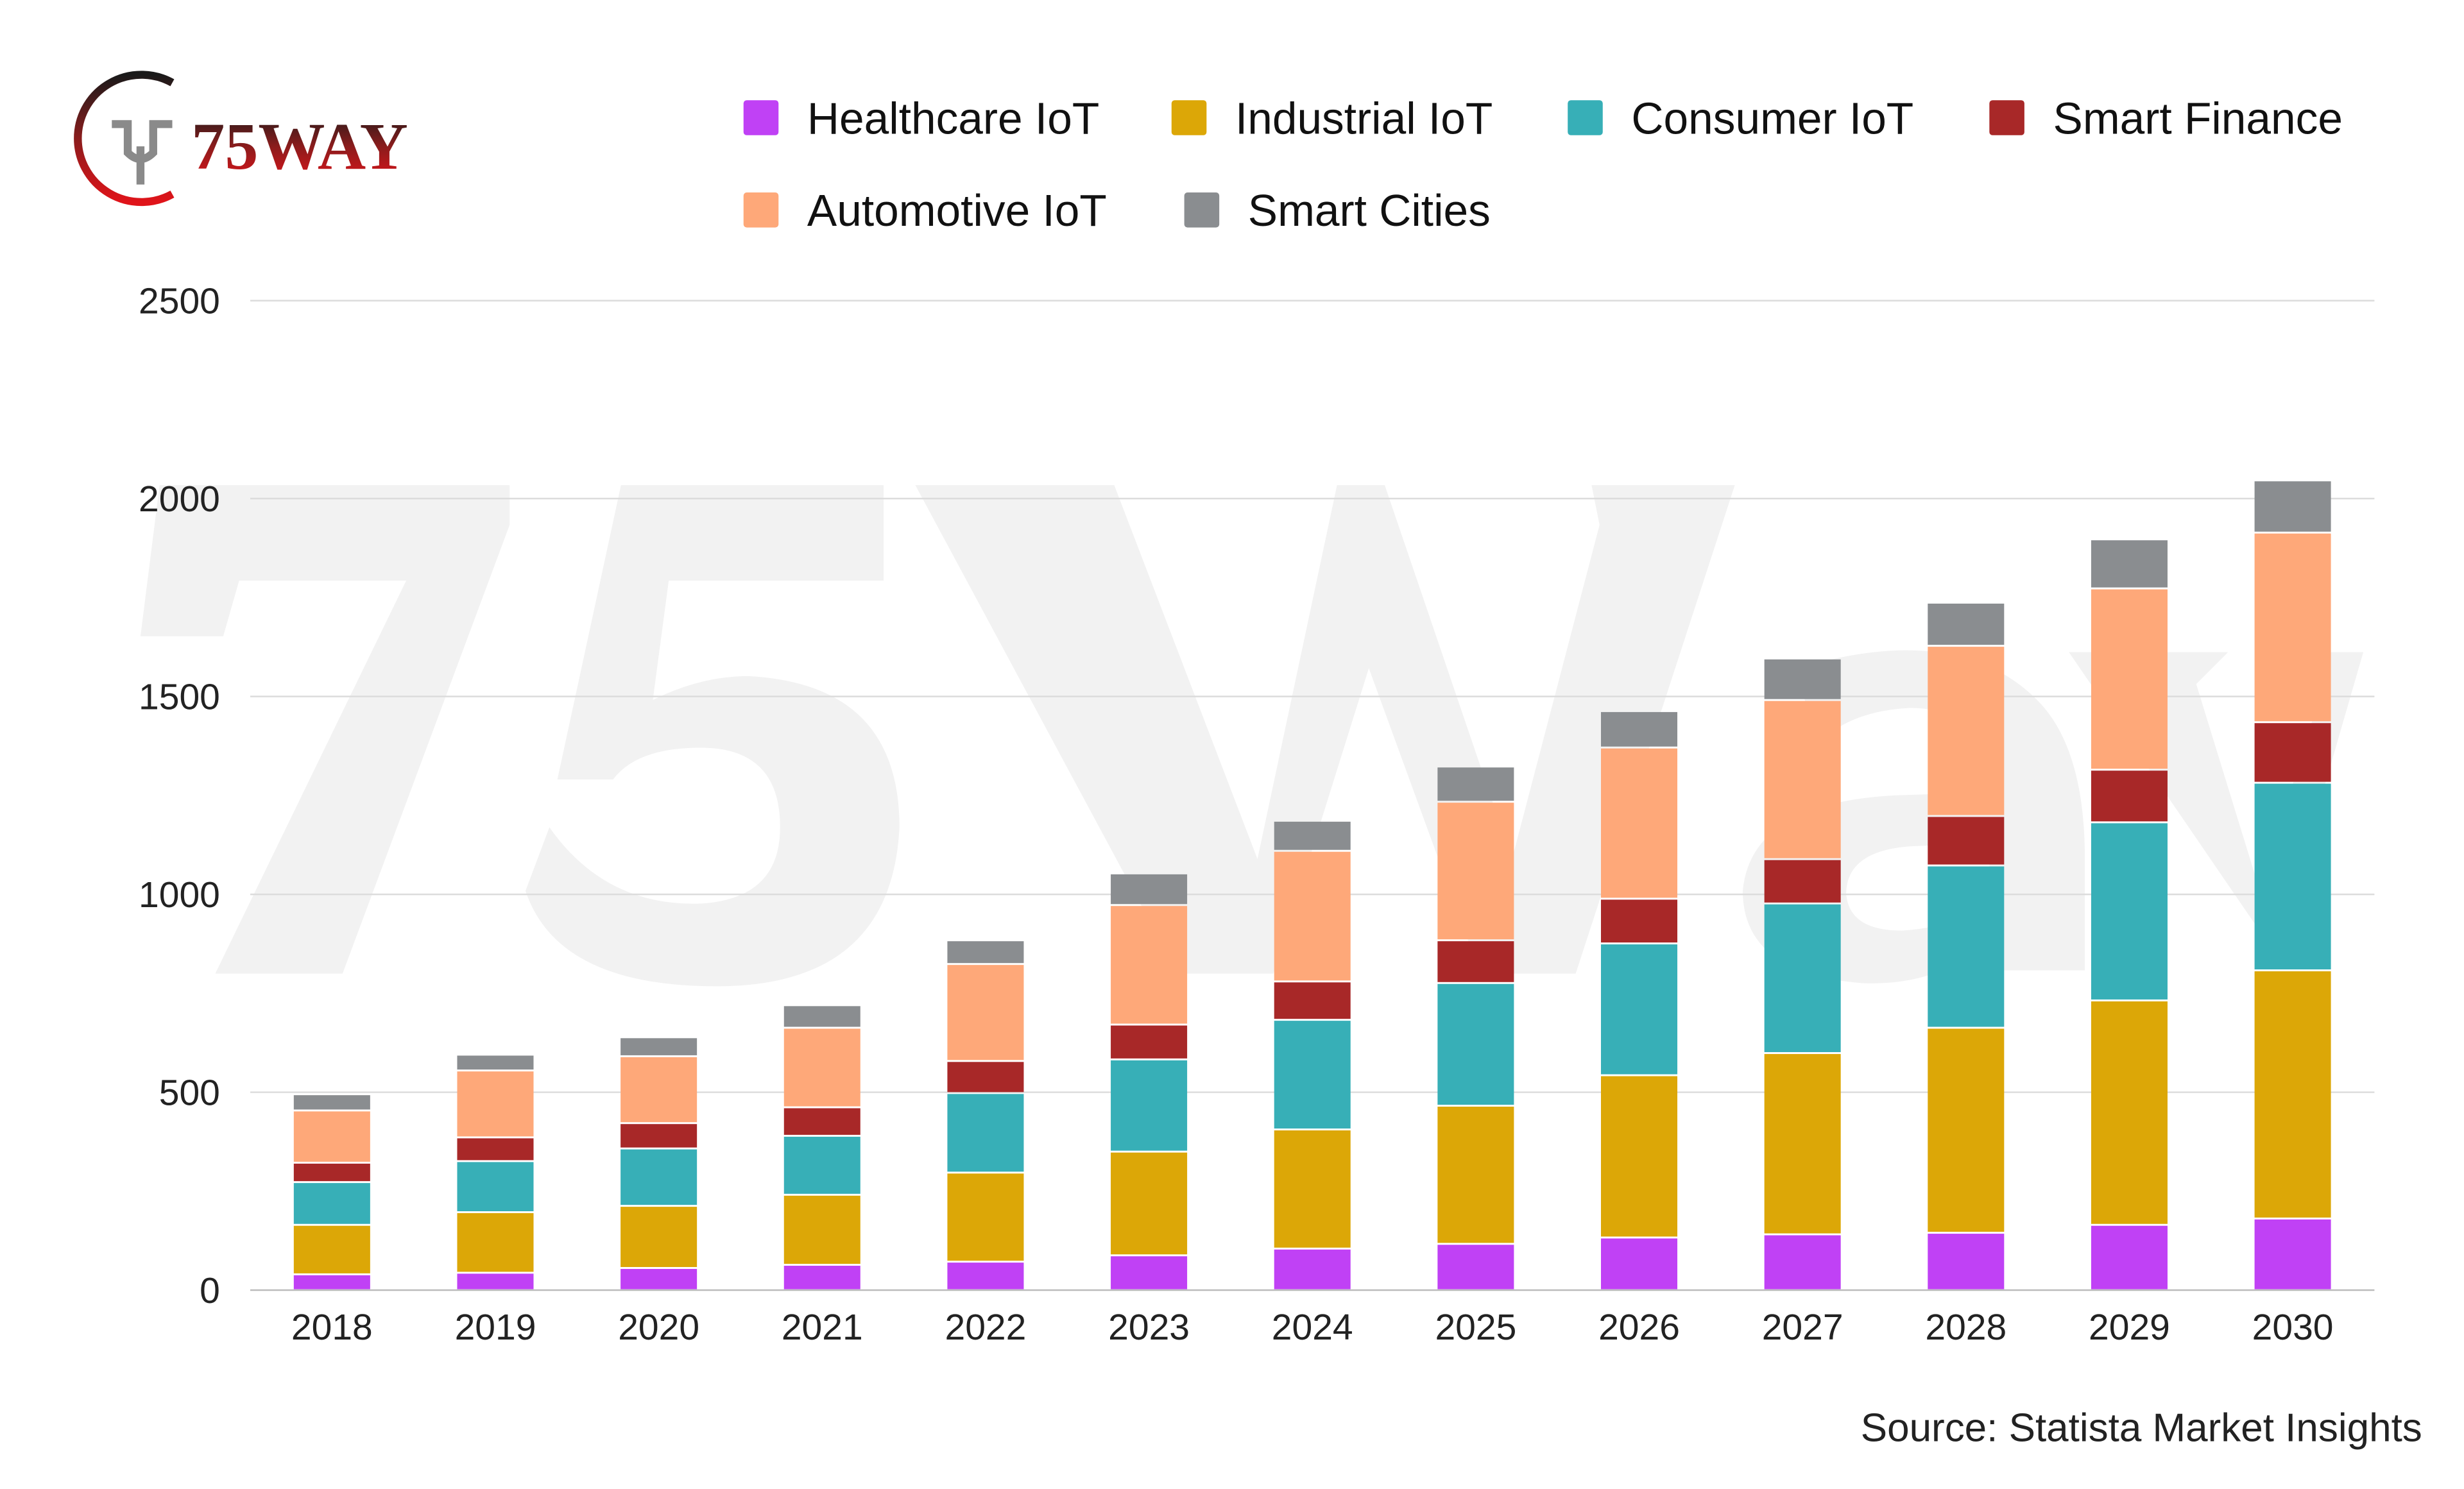 This screenshot has height=1489, width=2464. Describe the element at coordinates (2293, 627) in the screenshot. I see `bar-automotive-iot-2030` at that location.